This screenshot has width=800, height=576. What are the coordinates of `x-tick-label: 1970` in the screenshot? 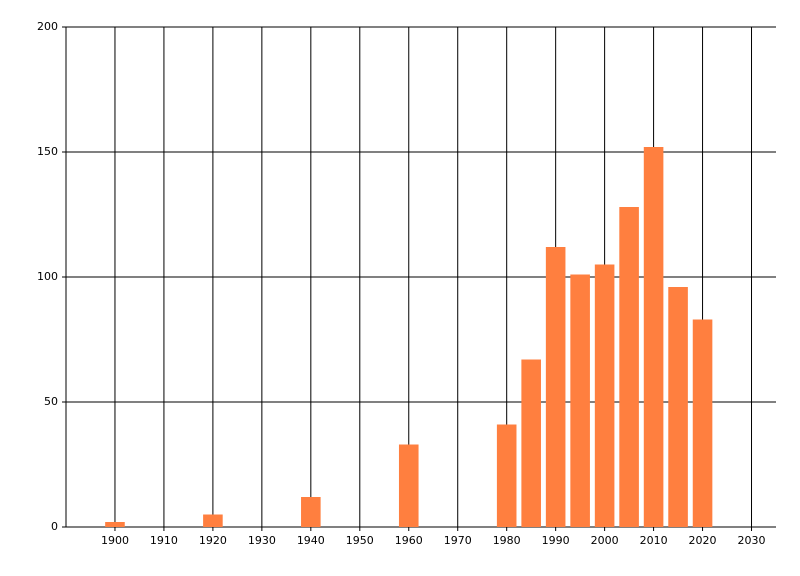 It's located at (458, 540).